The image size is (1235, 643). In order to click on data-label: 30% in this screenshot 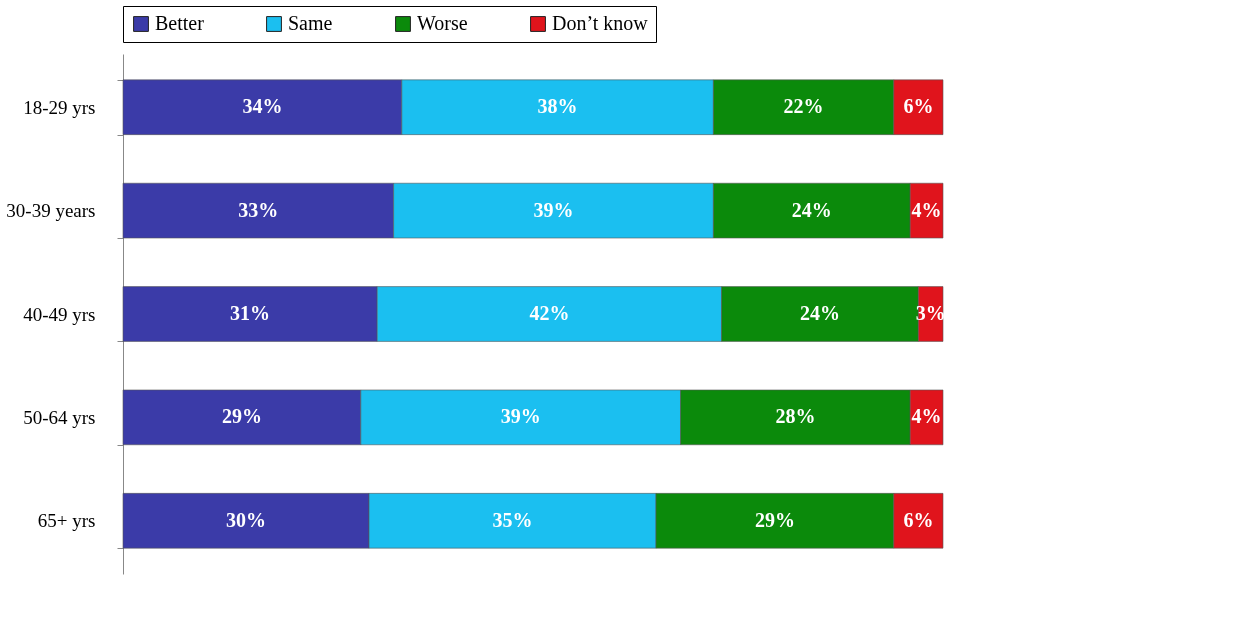, I will do `click(246, 519)`.